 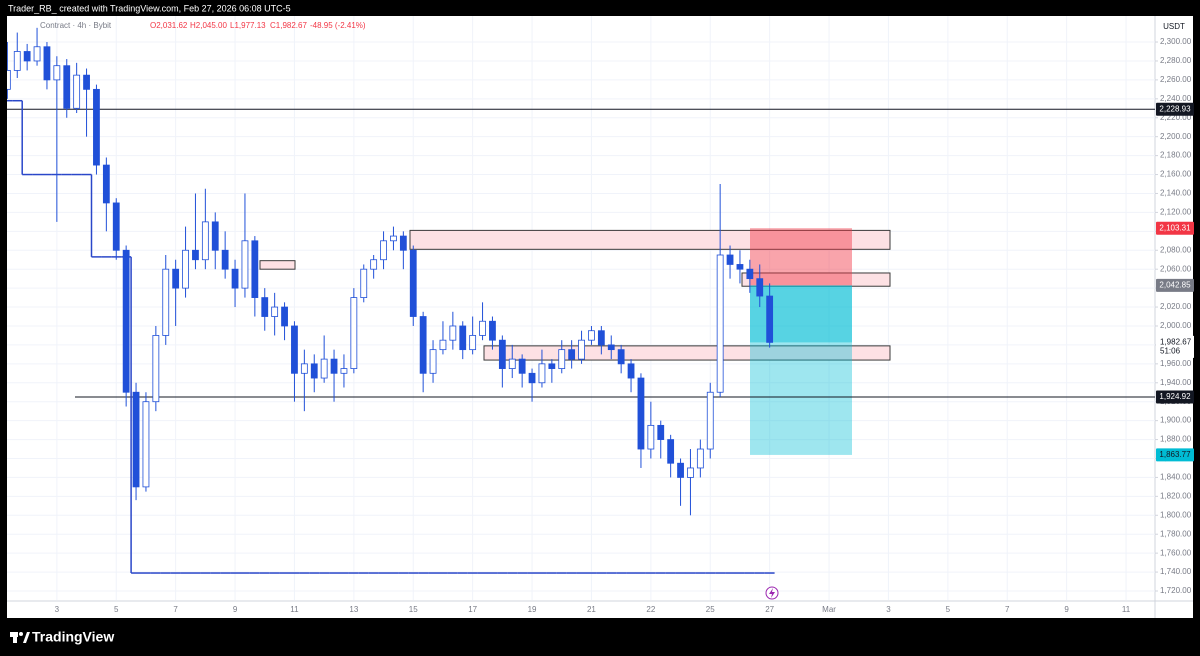 What do you see at coordinates (801, 257) in the screenshot?
I see `stop-area` at bounding box center [801, 257].